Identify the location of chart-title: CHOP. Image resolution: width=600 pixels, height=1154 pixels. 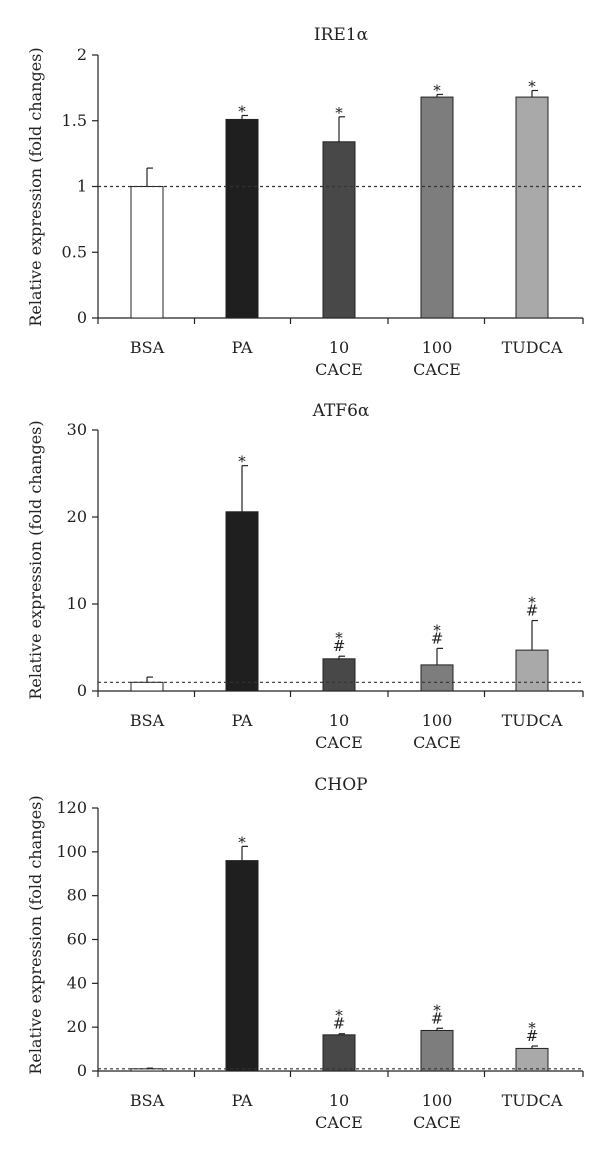
(340, 785).